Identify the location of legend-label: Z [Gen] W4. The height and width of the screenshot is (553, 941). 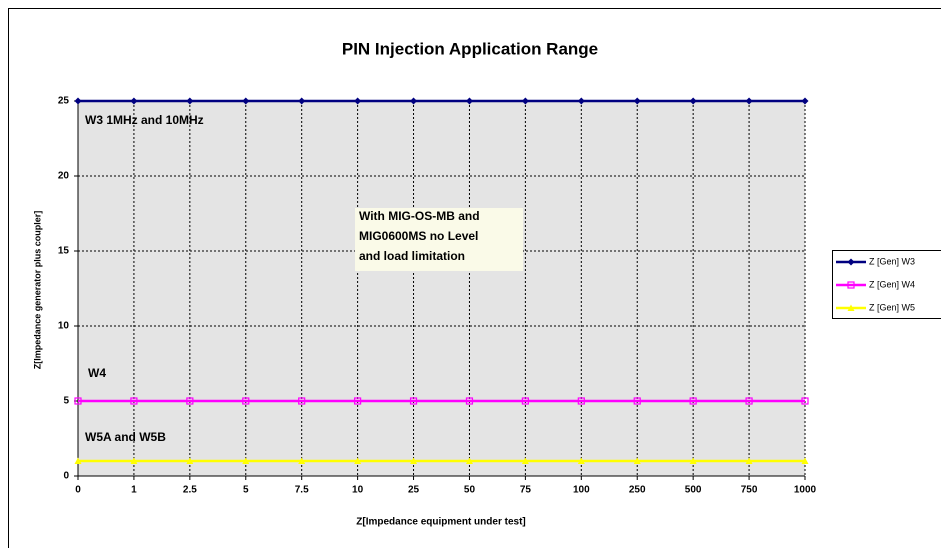
(892, 284).